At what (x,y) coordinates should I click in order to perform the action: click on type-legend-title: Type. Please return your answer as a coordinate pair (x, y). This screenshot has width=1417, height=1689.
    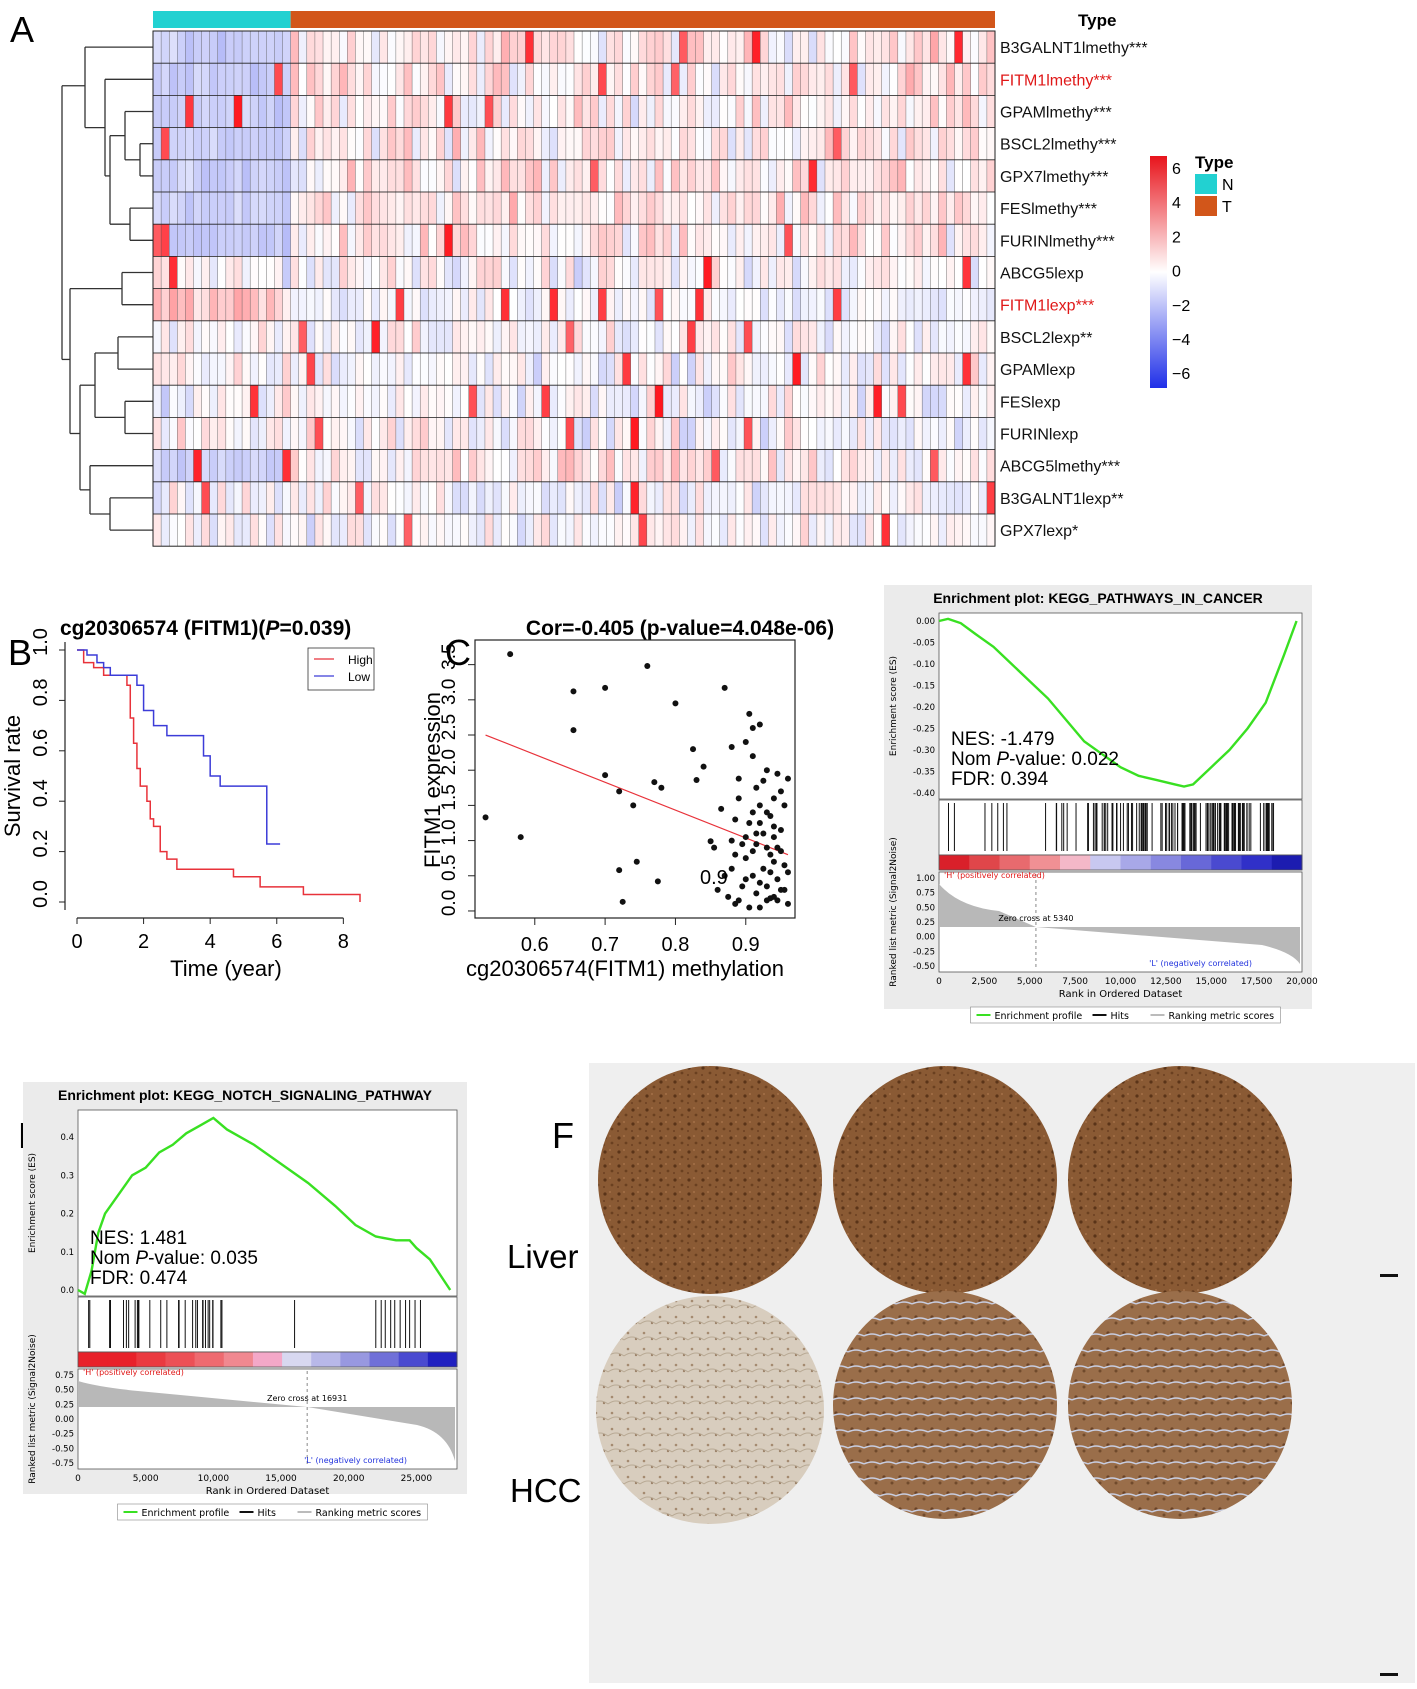
    Looking at the image, I should click on (1214, 162).